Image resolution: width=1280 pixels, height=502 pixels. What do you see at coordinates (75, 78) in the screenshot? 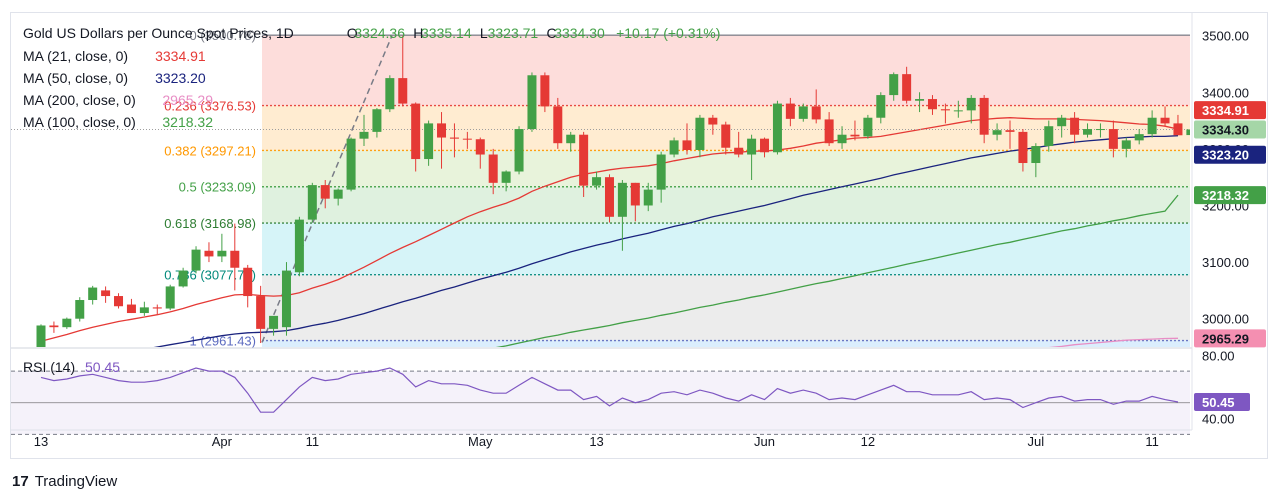
I see `indicator-label: MA (50, close, 0)` at bounding box center [75, 78].